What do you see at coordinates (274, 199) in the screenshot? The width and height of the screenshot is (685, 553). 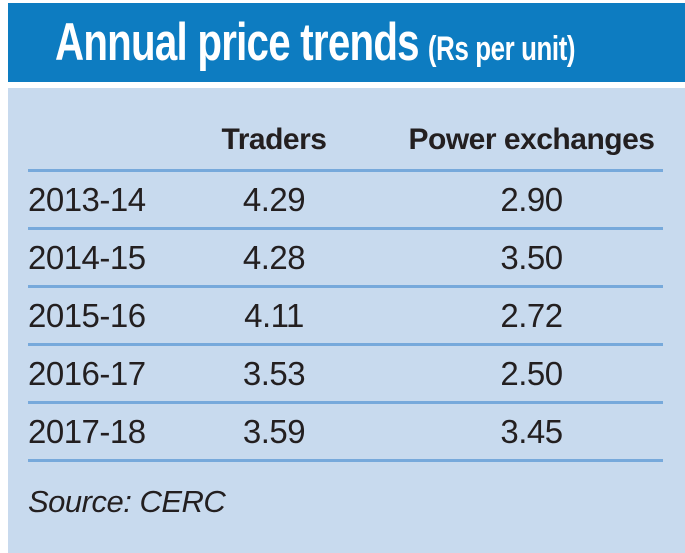 I see `traders-value: 4.29` at bounding box center [274, 199].